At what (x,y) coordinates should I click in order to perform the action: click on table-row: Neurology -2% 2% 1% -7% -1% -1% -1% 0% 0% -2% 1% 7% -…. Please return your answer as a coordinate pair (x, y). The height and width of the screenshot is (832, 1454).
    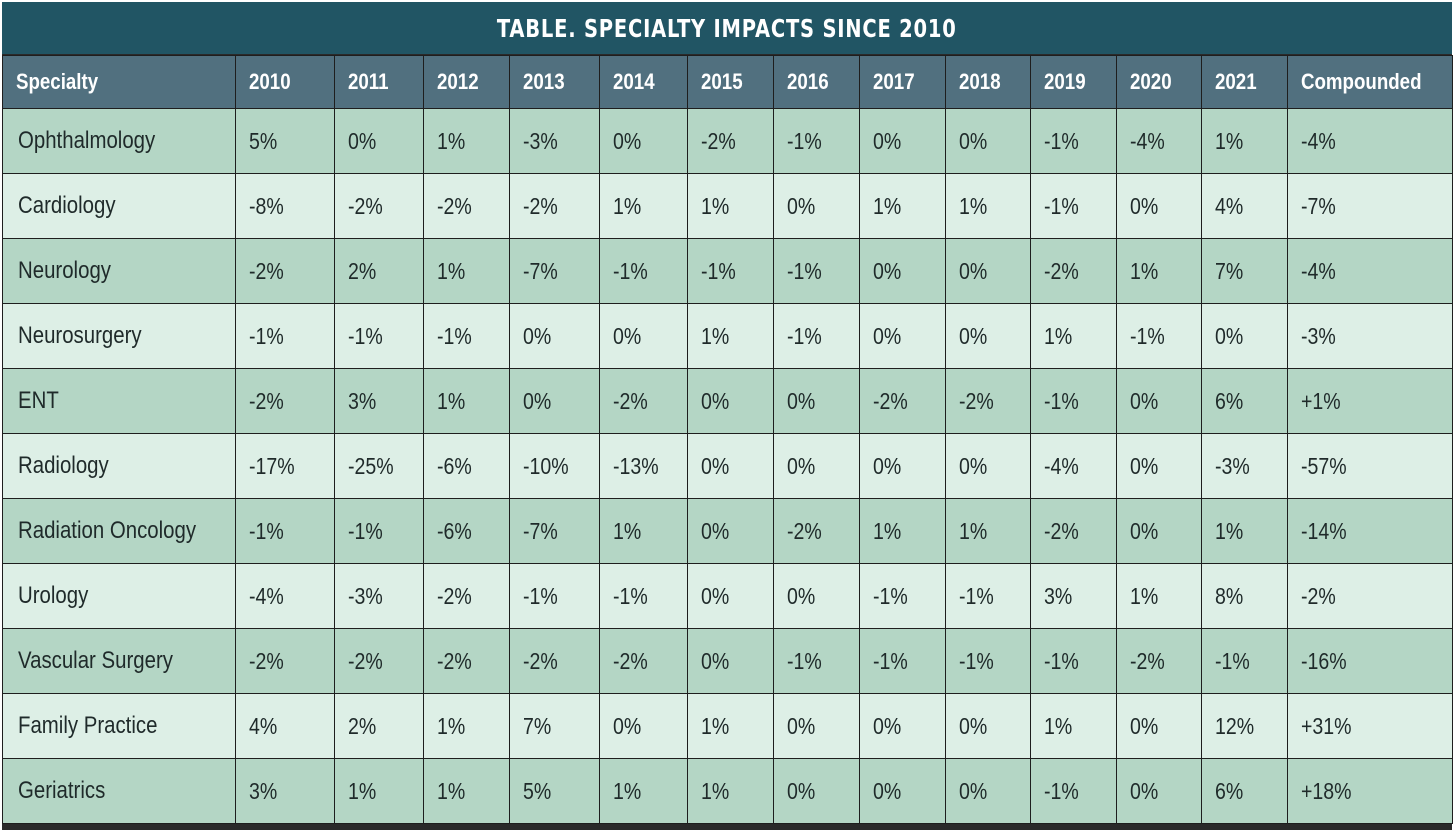
    Looking at the image, I should click on (727, 271).